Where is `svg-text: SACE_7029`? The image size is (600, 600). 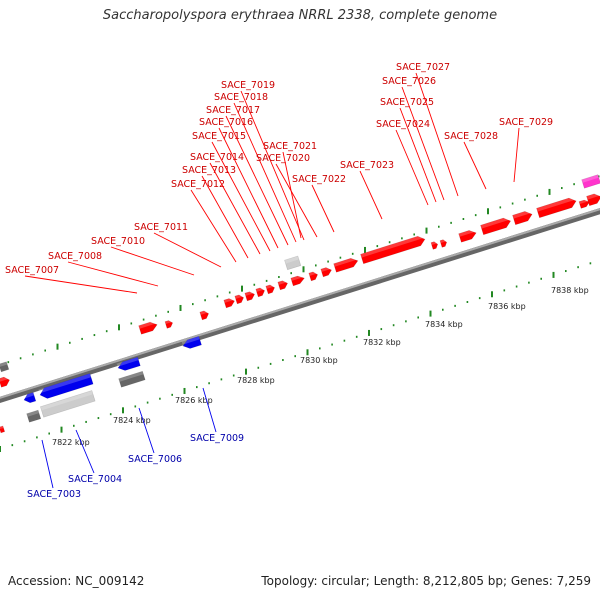 svg-text: SACE_7029 is located at coordinates (526, 122).